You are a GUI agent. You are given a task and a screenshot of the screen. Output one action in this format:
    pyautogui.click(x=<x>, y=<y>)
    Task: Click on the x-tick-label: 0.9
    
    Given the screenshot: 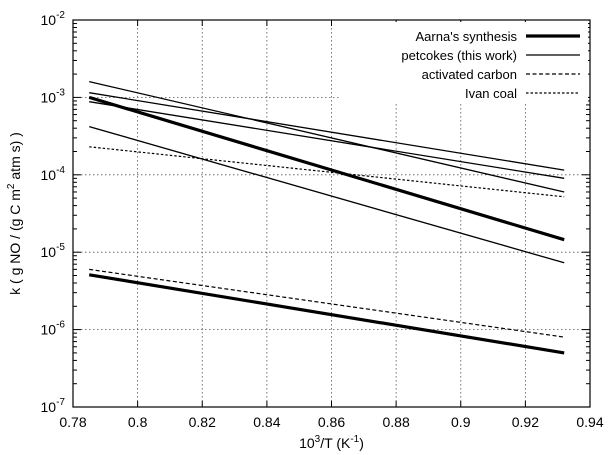 What is the action you would take?
    pyautogui.click(x=461, y=422)
    